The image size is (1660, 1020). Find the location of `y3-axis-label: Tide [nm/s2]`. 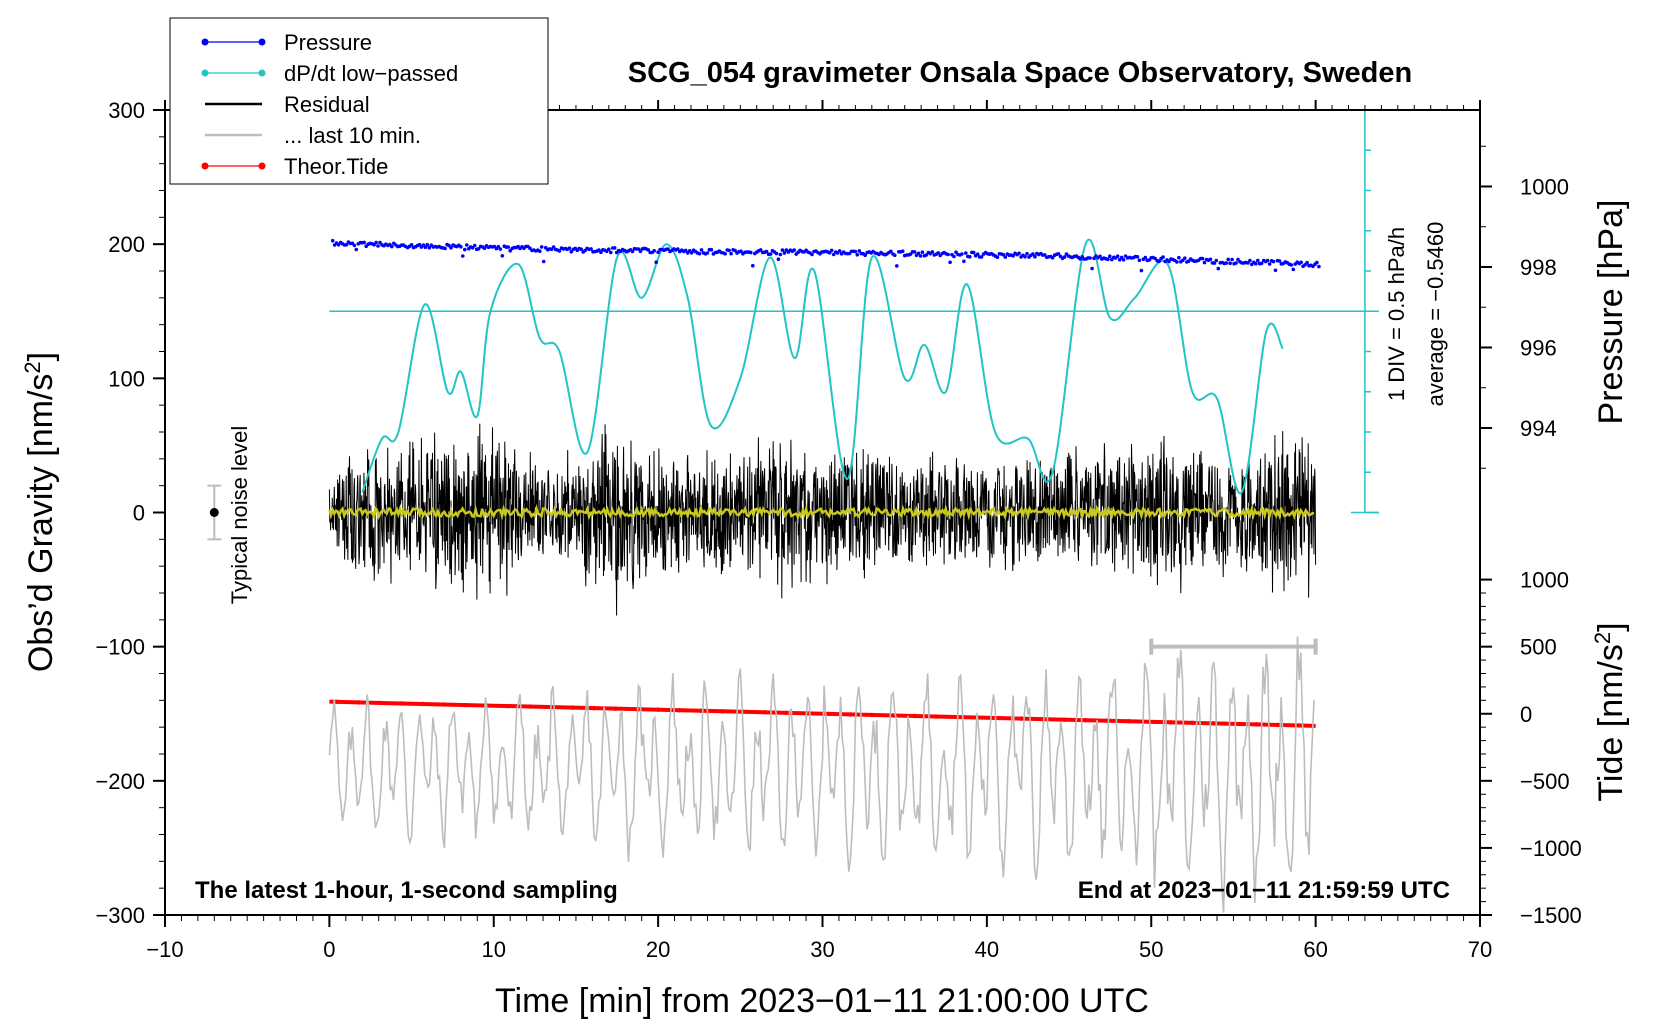

y3-axis-label: Tide [nm/s2] is located at coordinates (1610, 711).